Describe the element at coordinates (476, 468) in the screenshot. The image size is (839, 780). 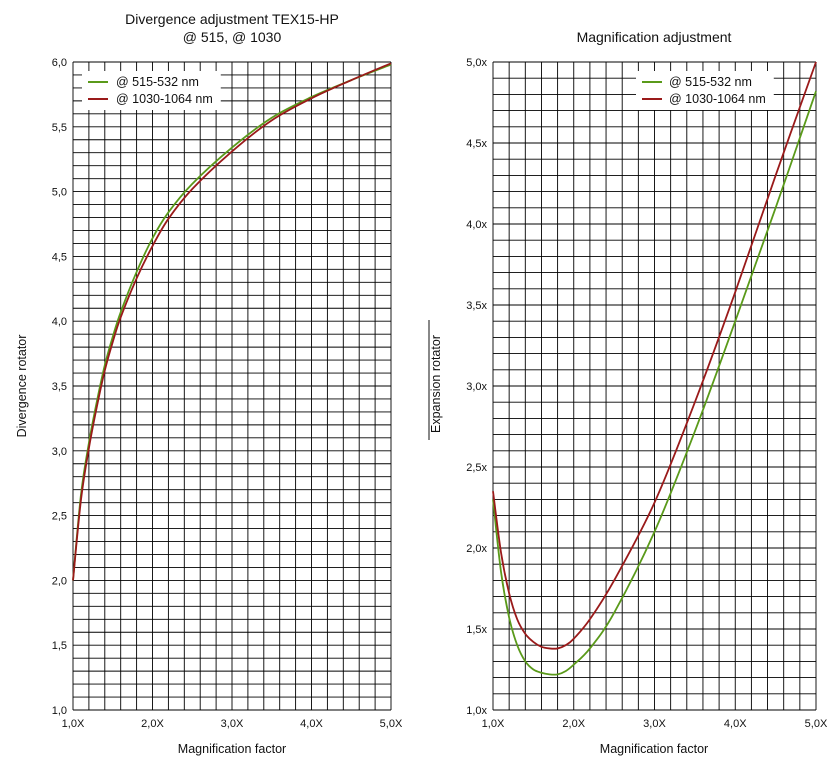
I see `y-tick-label: 2,5x` at that location.